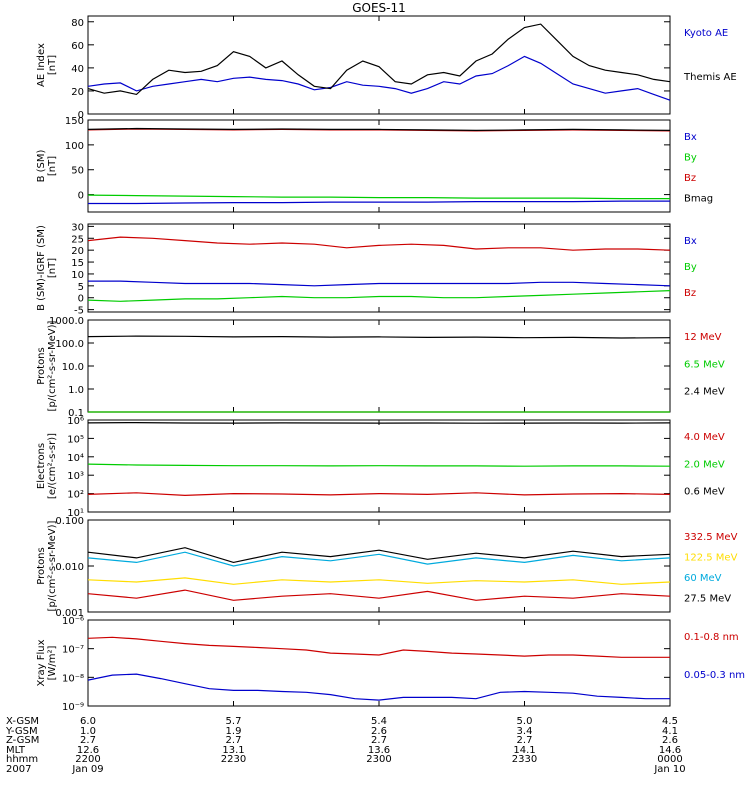 This screenshot has width=750, height=800. I want to click on series-line-0-05-0-3-nm, so click(378, 687).